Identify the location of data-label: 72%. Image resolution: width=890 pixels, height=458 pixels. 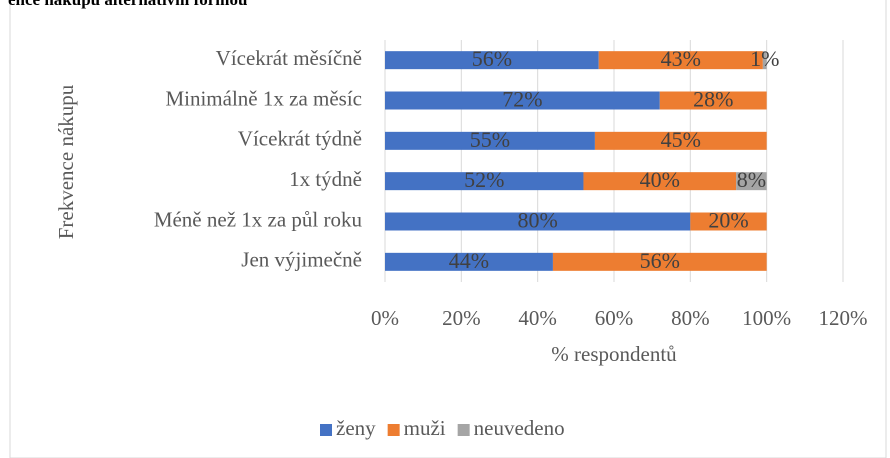
(522, 99).